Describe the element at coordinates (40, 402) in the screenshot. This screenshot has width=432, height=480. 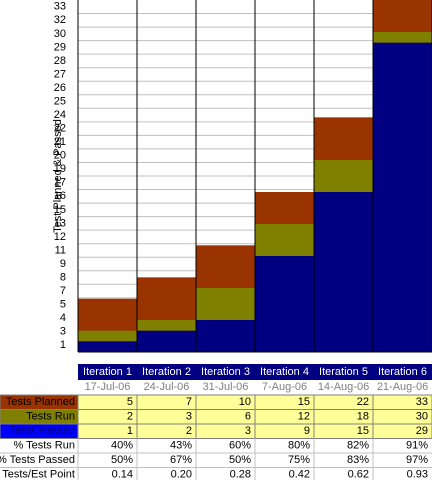
I see `row-label: Tests Planned` at that location.